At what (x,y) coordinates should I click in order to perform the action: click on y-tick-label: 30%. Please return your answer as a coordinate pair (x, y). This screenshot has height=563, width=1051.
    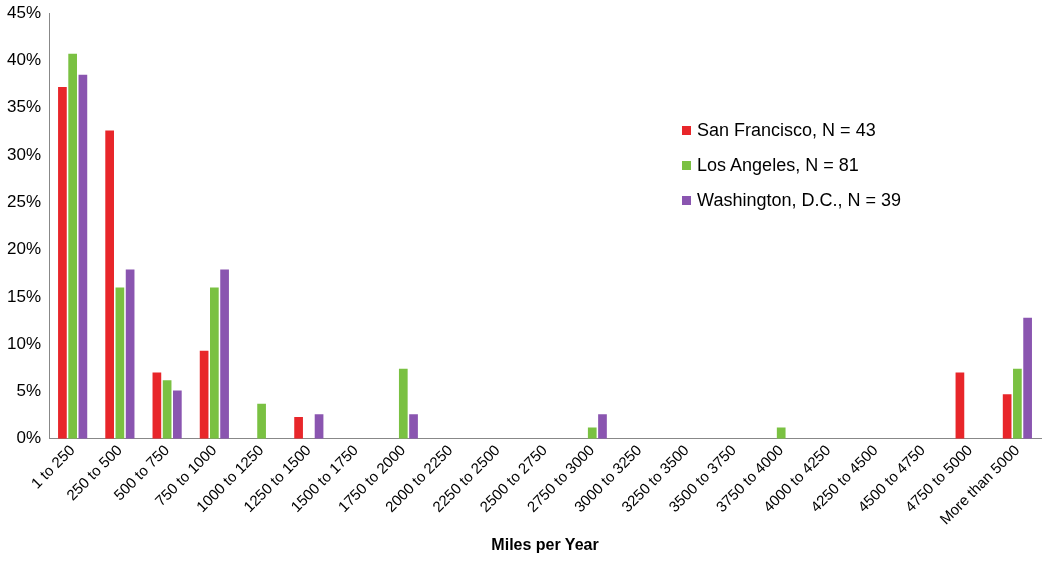
    Looking at the image, I should click on (24, 154).